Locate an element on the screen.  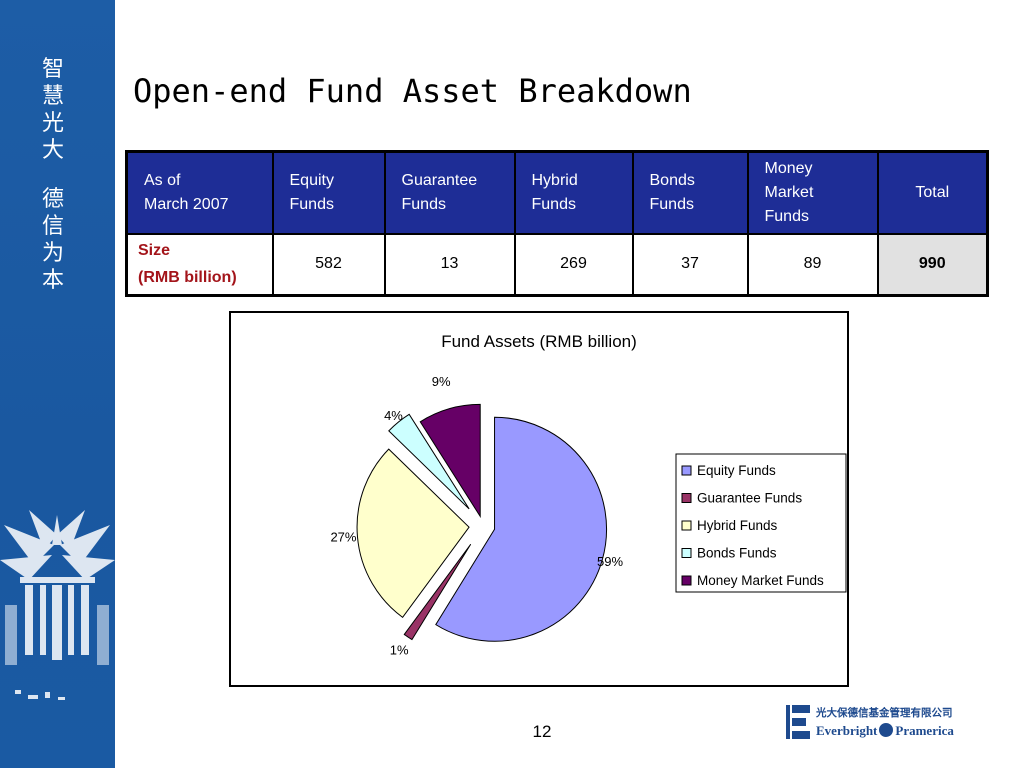
pie-percent-label: 59% is located at coordinates (610, 561).